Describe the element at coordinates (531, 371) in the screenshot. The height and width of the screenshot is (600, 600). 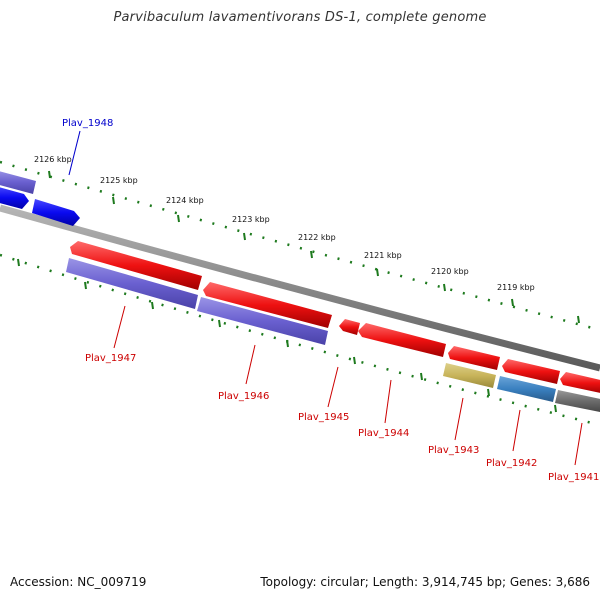
I see `gene-feature-plav-1942-red` at that location.